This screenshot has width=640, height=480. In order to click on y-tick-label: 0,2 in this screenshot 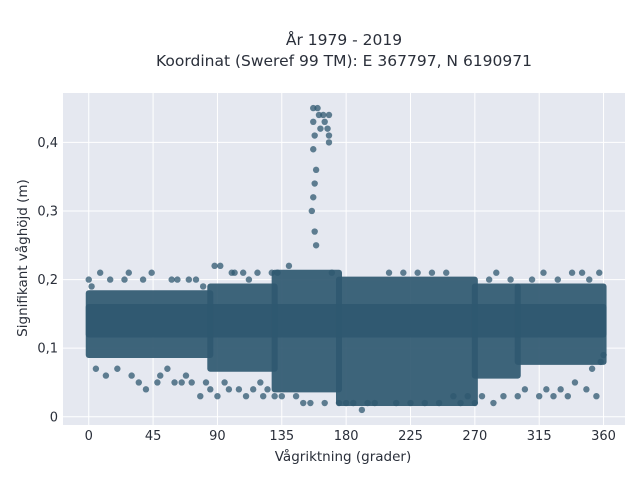, I will do `click(47, 280)`.